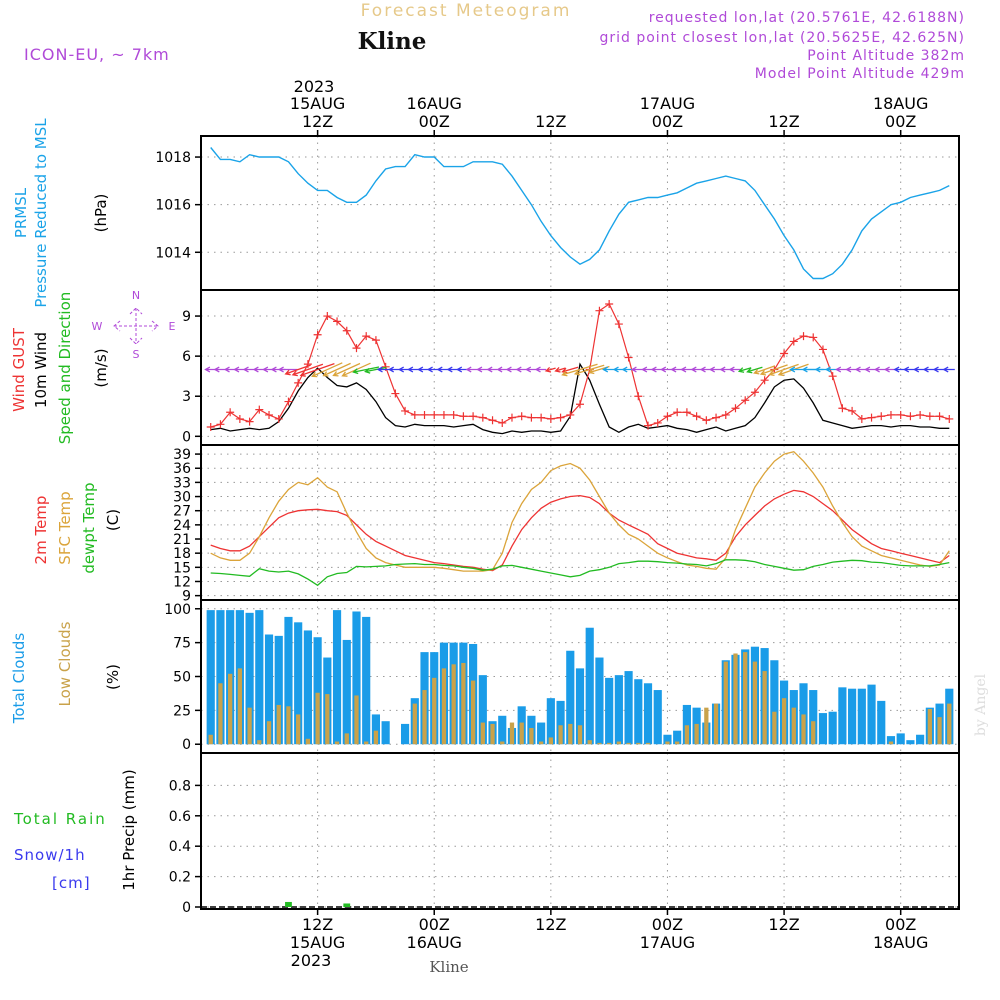 This screenshot has width=1000, height=1000. What do you see at coordinates (180, 786) in the screenshot?
I see `y-tick-label-precip: 0.8` at bounding box center [180, 786].